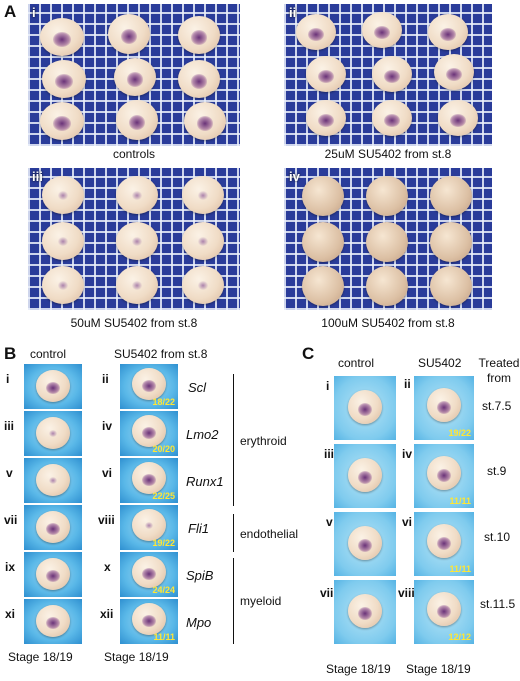  I want to click on caption-a-i: controls, so click(134, 154).